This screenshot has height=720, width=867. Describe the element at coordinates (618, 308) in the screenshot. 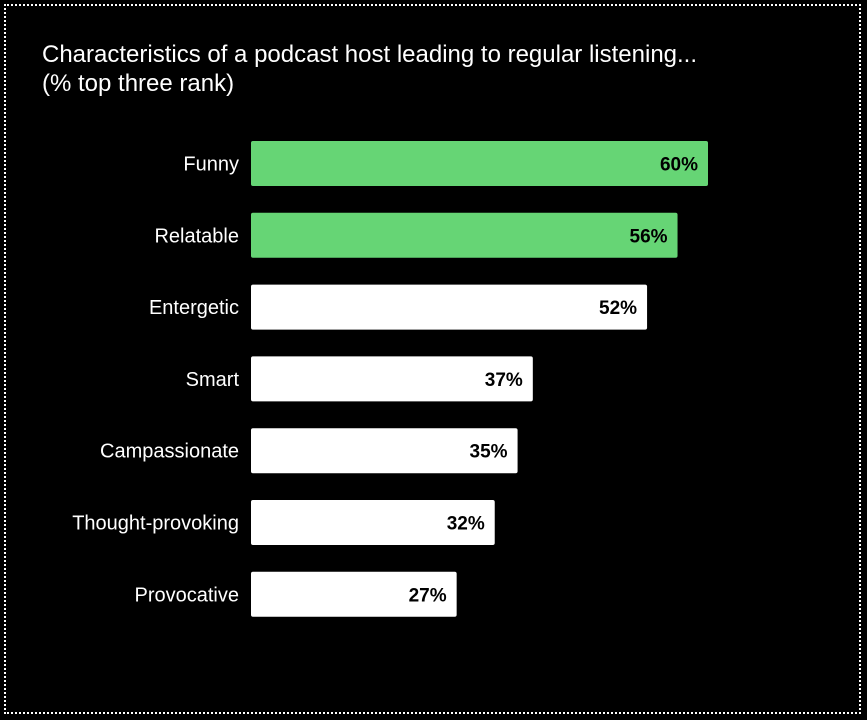

I see `value-label-entergetic: 52%` at that location.